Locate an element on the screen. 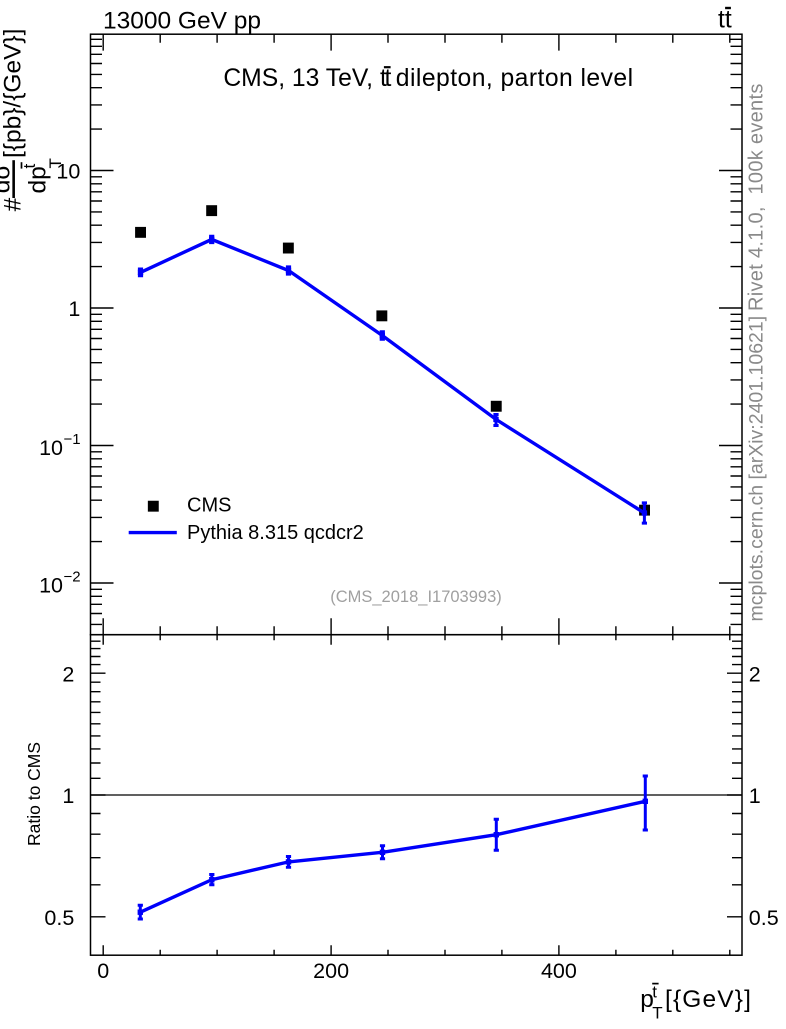 This screenshot has height=1029, width=786. svg-text: −2 is located at coordinates (72, 577).